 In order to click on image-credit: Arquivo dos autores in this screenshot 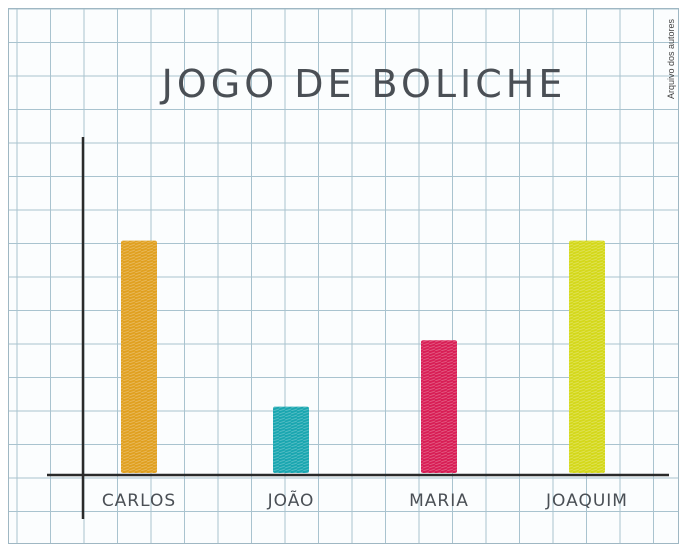, I will do `click(671, 59)`.